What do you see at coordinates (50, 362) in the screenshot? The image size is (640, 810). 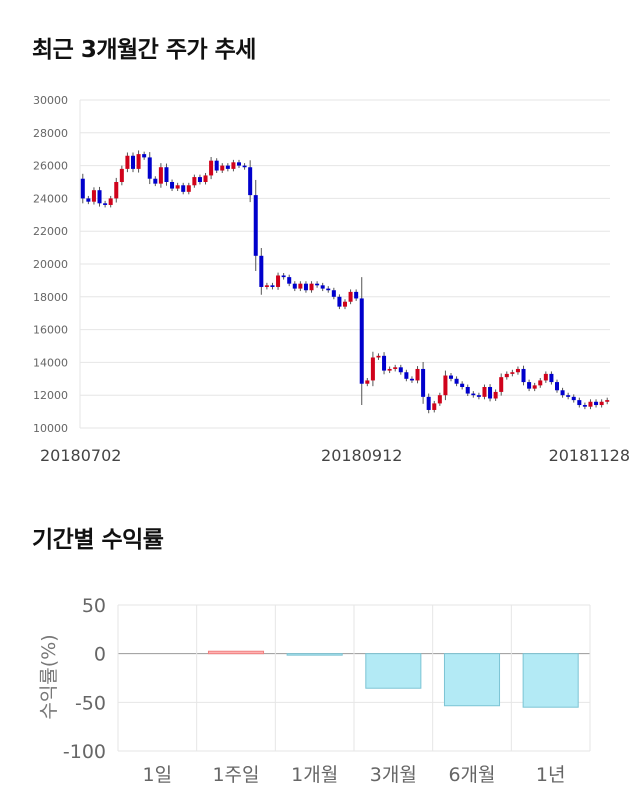 I see `y-tick-label: 14000` at bounding box center [50, 362].